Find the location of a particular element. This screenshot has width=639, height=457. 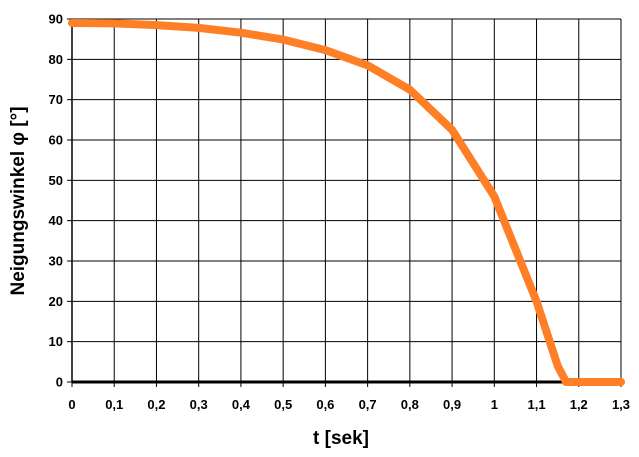

y-axis-title: Neigungswinkel φ [°] is located at coordinates (18, 200).